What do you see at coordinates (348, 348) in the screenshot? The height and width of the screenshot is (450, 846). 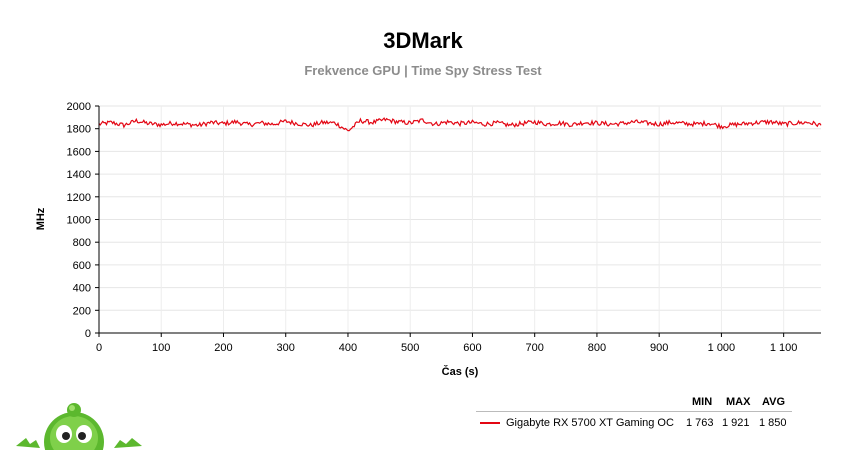 I see `x-tick-label: 400` at bounding box center [348, 348].